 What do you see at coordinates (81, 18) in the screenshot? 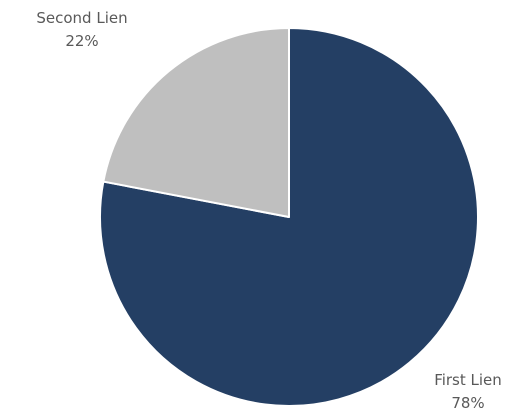
I see `slice-label-second-lien: Second Lien` at bounding box center [81, 18].